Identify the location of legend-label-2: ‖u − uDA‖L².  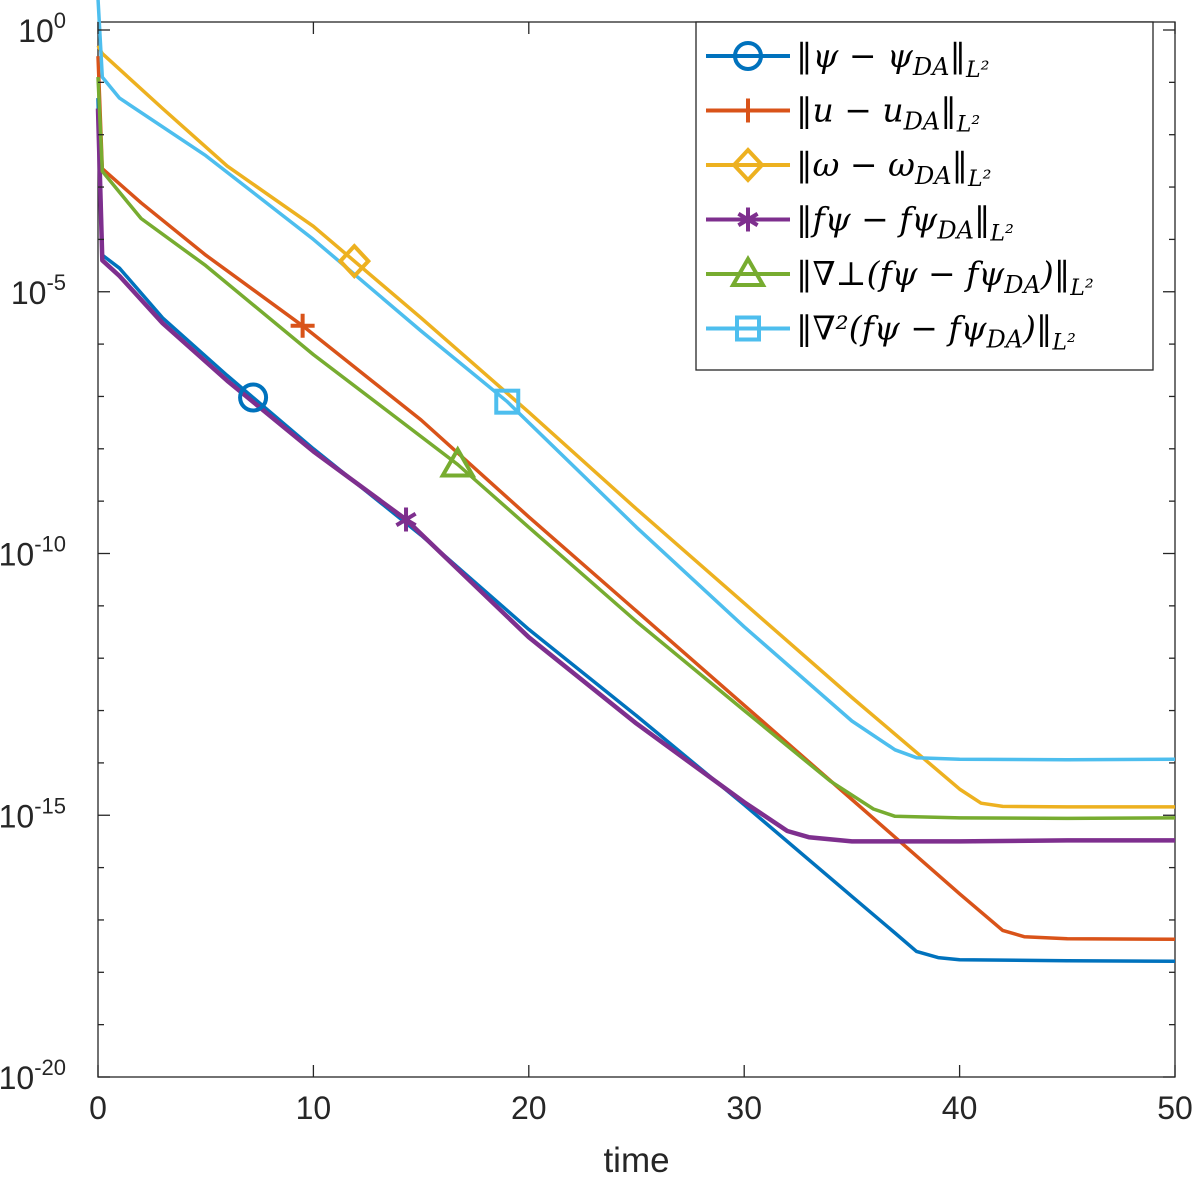
(888, 114).